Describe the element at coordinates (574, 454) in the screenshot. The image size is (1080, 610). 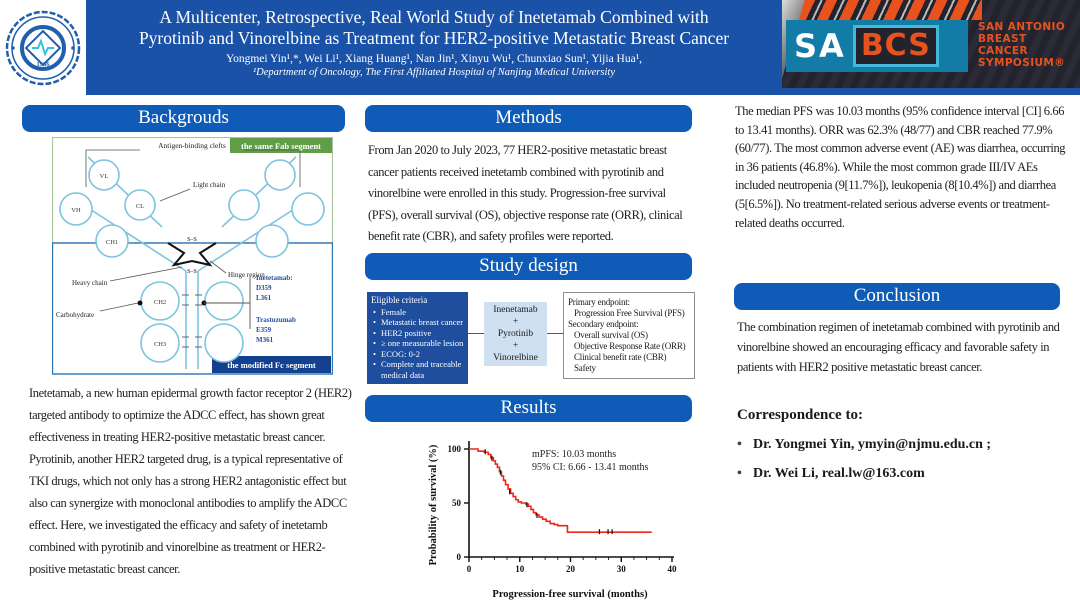
I see `chart-annotation-mpfs: mPFS: 10.03 months` at that location.